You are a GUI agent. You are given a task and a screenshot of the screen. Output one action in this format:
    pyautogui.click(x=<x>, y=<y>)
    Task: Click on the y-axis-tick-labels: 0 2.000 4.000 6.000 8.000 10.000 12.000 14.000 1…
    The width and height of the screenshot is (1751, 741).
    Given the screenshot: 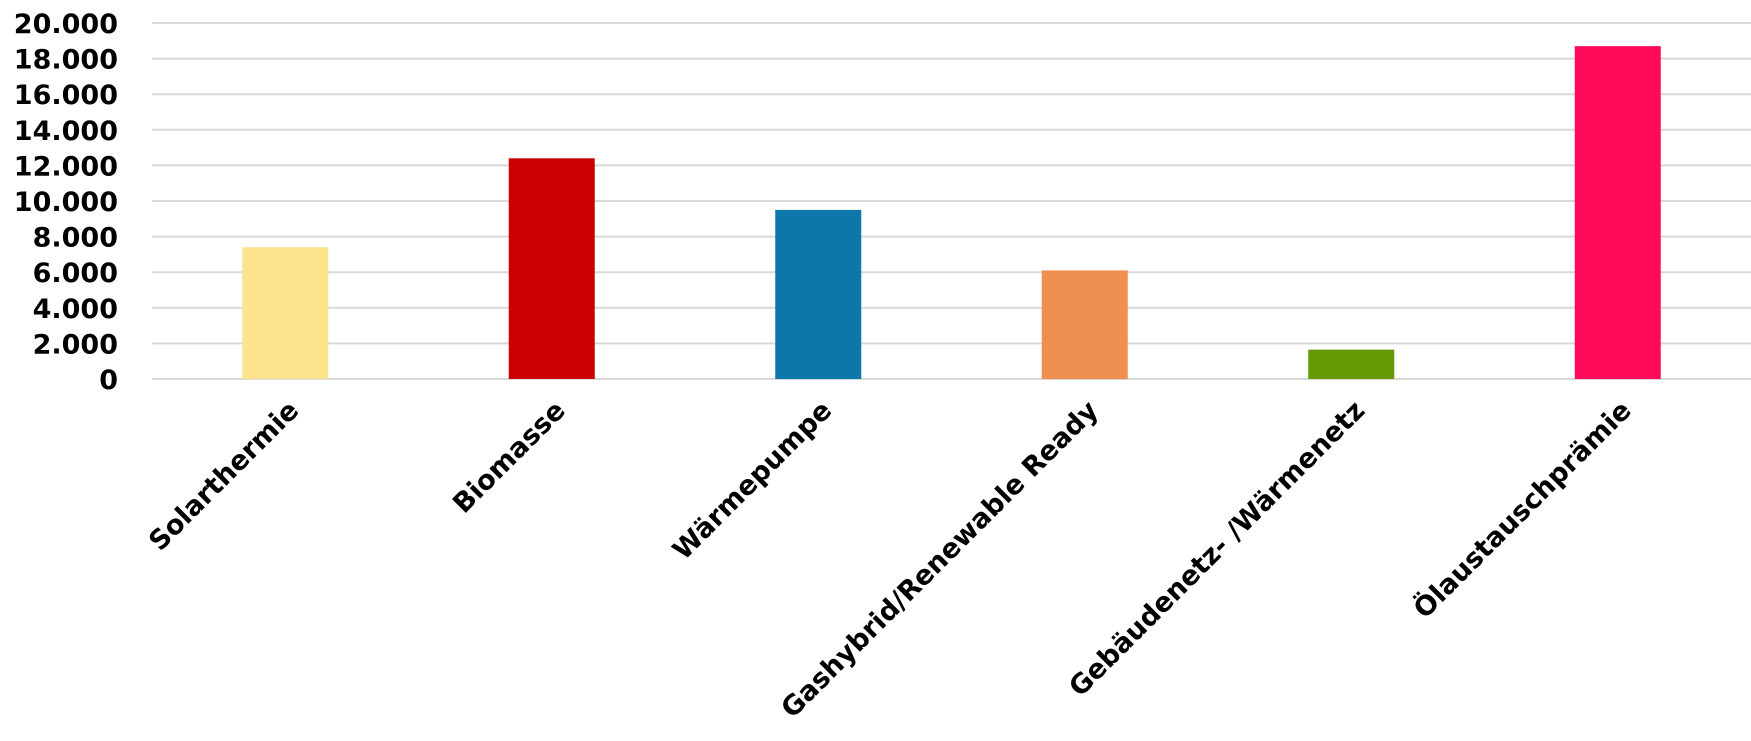 What is the action you would take?
    pyautogui.click(x=66, y=202)
    